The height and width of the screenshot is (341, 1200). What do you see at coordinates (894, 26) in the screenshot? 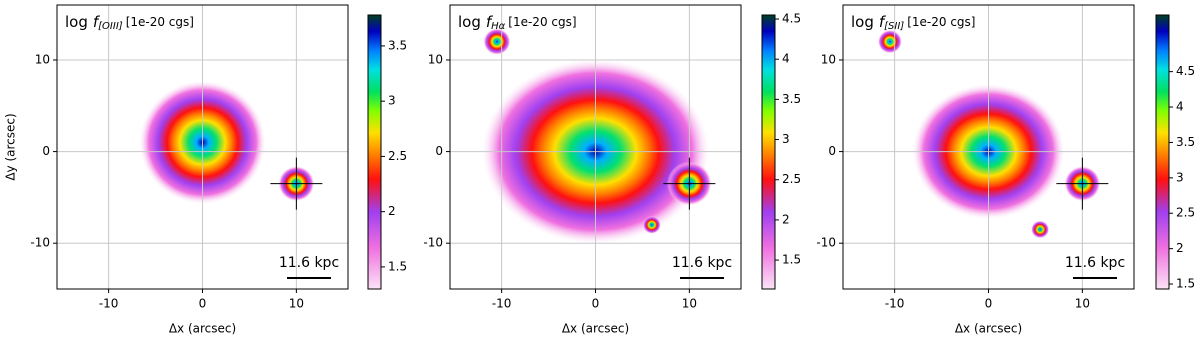
I see `title-subscript: [SII]` at bounding box center [894, 26].